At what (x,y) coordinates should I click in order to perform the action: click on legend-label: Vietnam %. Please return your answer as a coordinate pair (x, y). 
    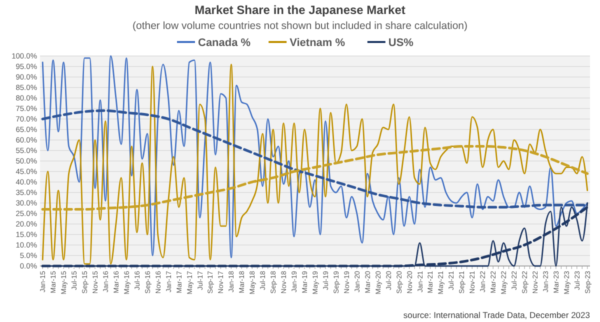
    Looking at the image, I should click on (318, 43).